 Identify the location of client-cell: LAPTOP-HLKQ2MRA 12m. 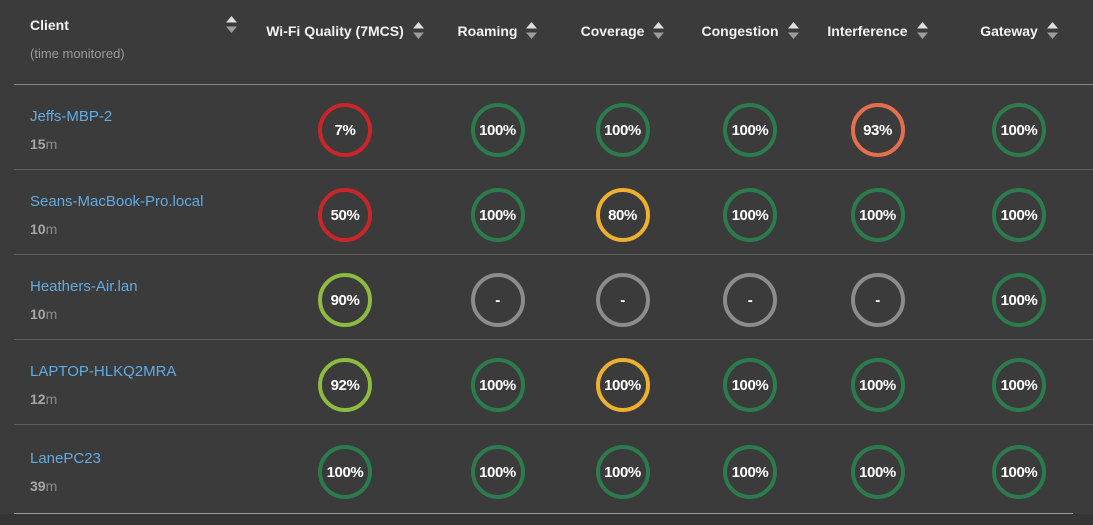
(125, 382).